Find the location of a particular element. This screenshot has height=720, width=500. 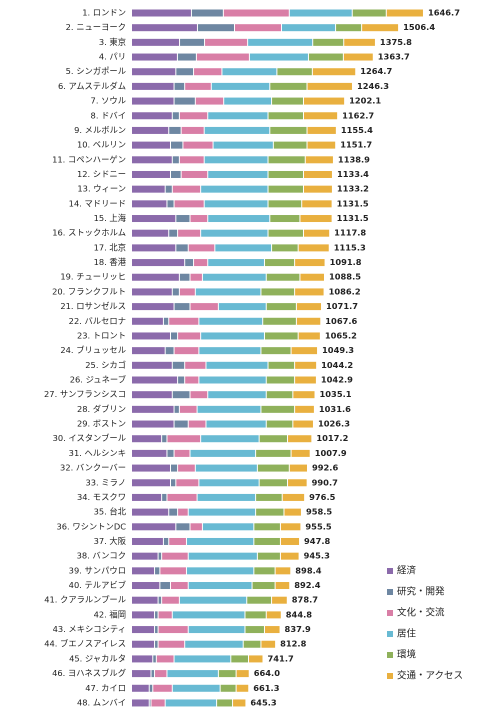

total-label: 990.7 is located at coordinates (325, 482).